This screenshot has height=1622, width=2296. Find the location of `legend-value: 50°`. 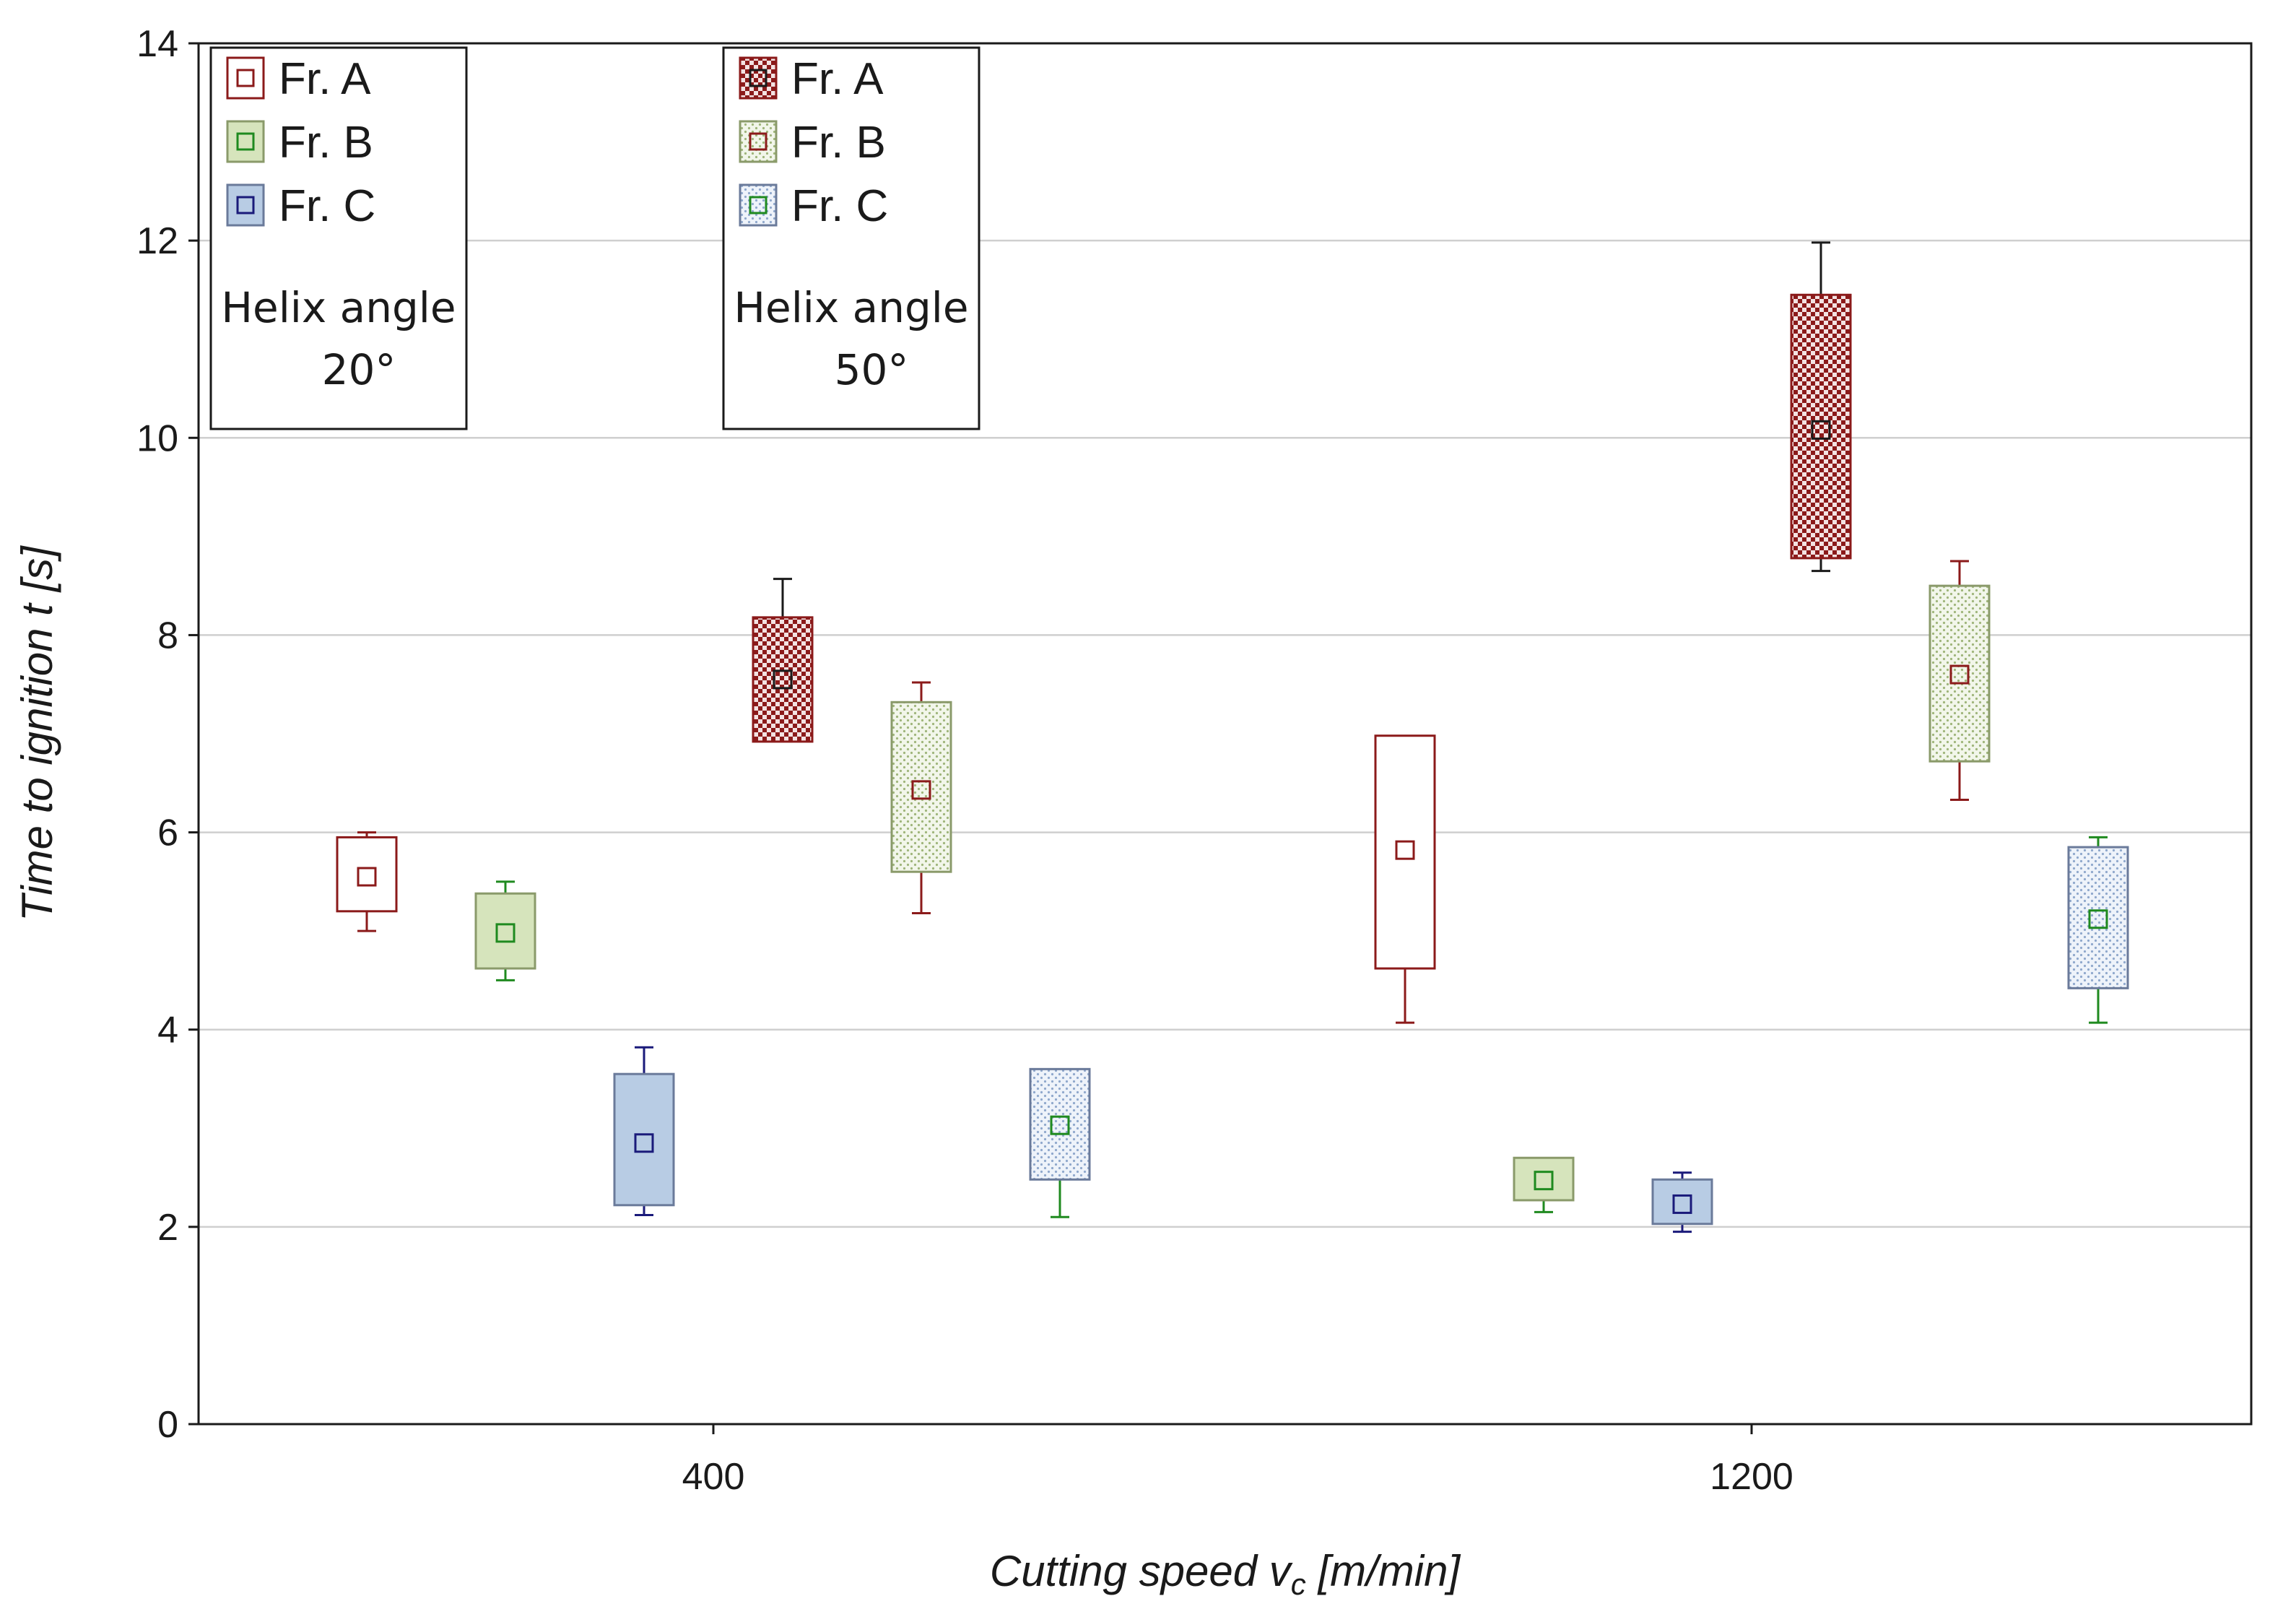

legend-value: 50° is located at coordinates (872, 369).